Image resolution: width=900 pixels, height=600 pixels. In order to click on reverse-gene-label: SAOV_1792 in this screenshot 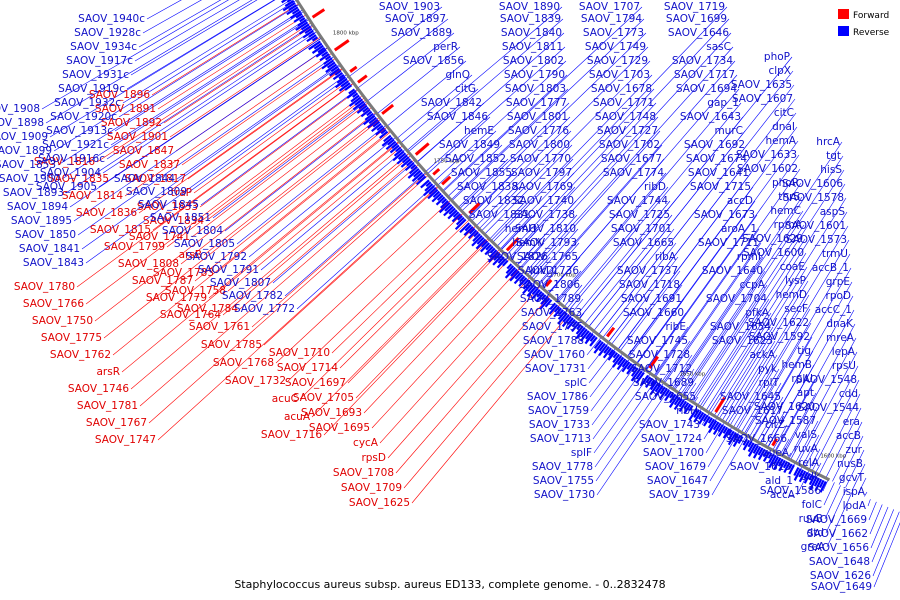, I will do `click(216, 257)`.